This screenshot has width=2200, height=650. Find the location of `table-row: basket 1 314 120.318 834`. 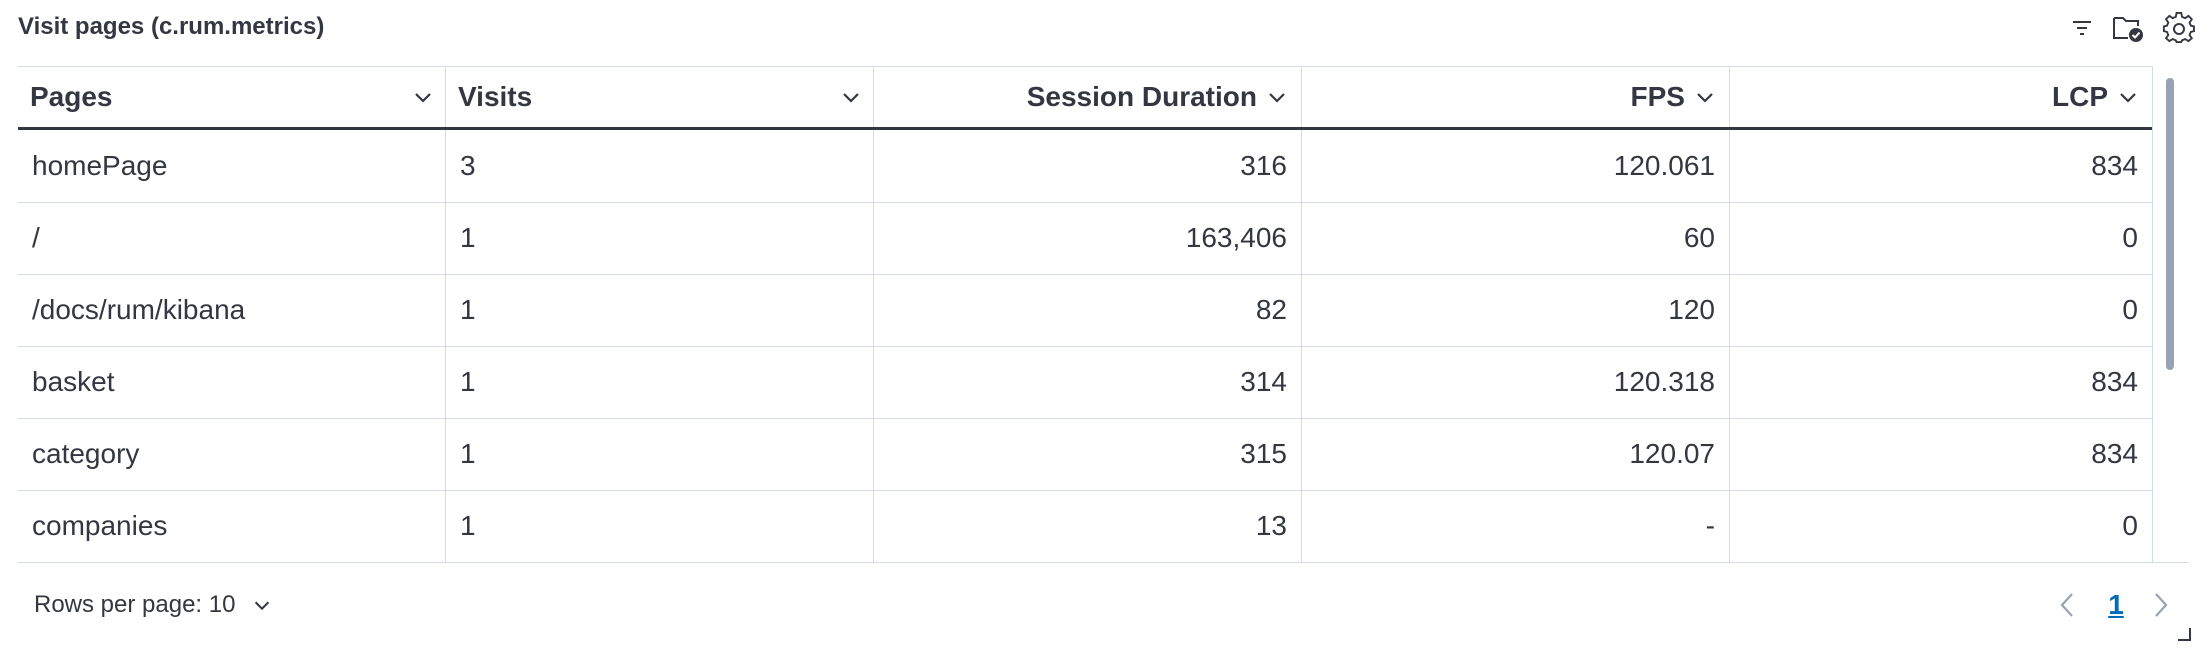

table-row: basket 1 314 120.318 834 is located at coordinates (1085, 382).